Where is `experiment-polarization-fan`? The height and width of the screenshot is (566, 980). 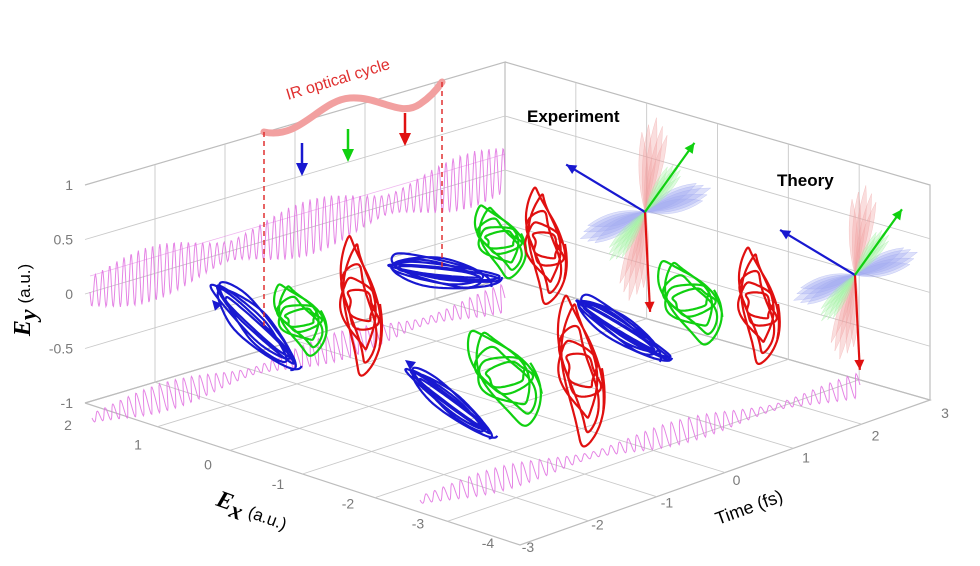 experiment-polarization-fan is located at coordinates (638, 214).